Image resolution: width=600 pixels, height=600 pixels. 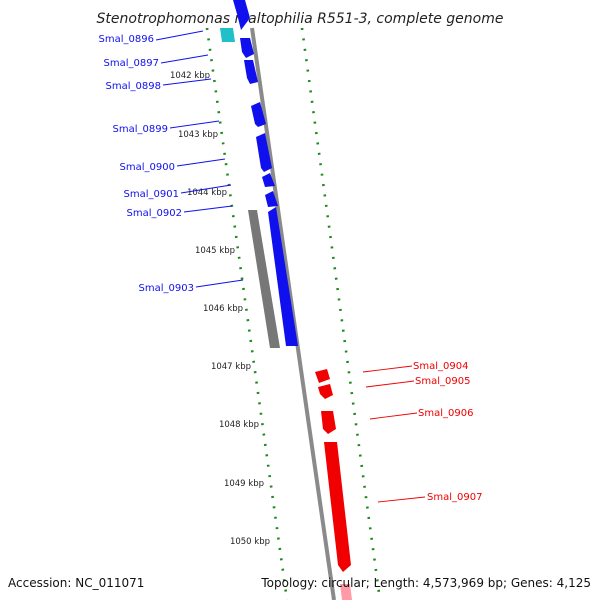 I want to click on gene-0895-arrow, so click(x=241, y=15).